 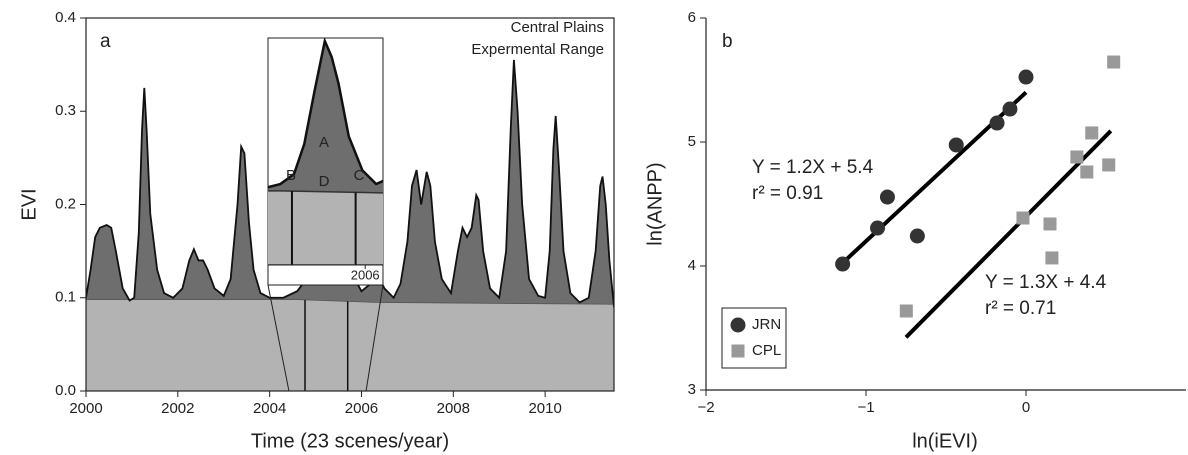 I want to click on panel-label: b, so click(x=727, y=41).